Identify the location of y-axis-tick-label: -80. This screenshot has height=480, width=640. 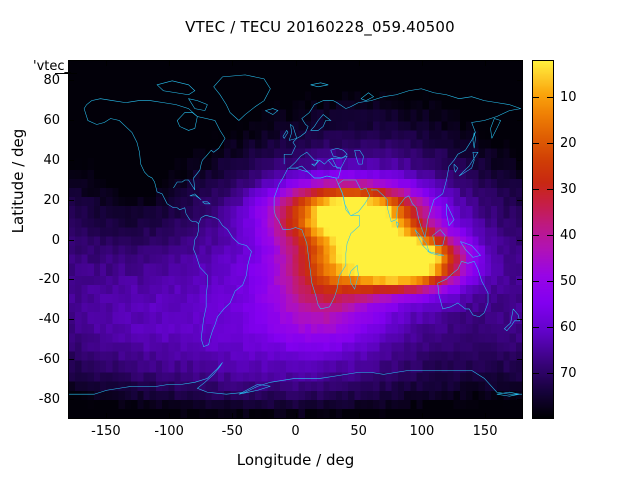
(49, 400).